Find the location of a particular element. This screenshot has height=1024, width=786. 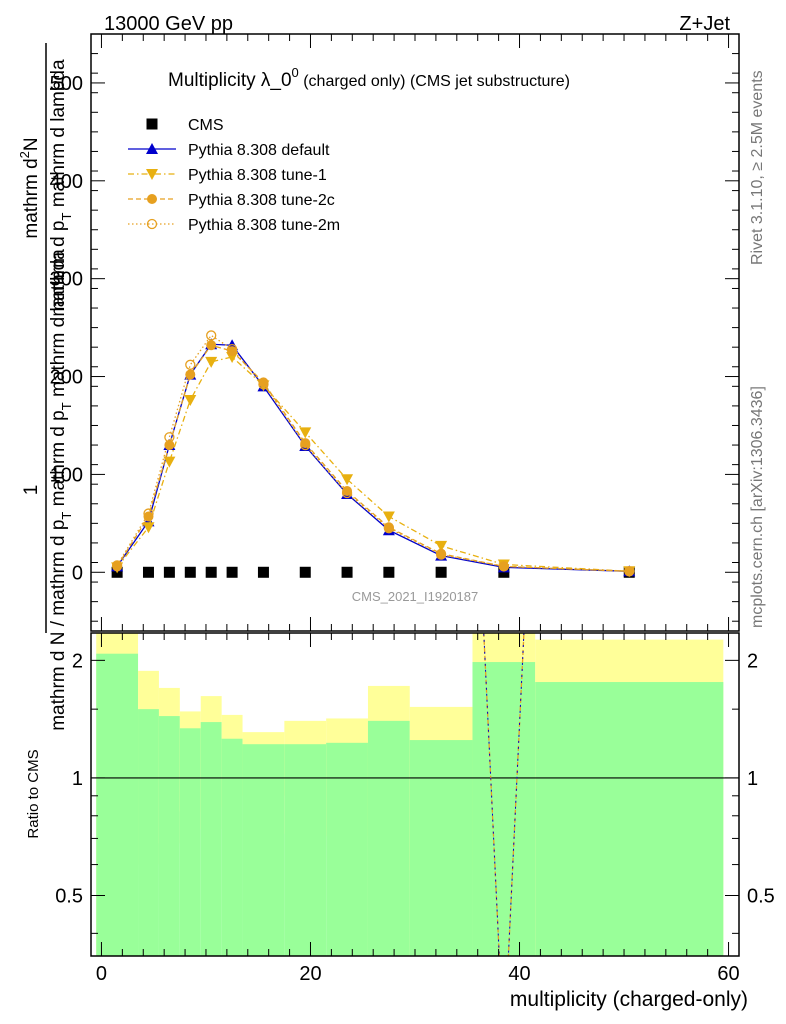

mcplots-reference-label: mcplots.cern.ch [arXiv:1306.3436] is located at coordinates (757, 507).